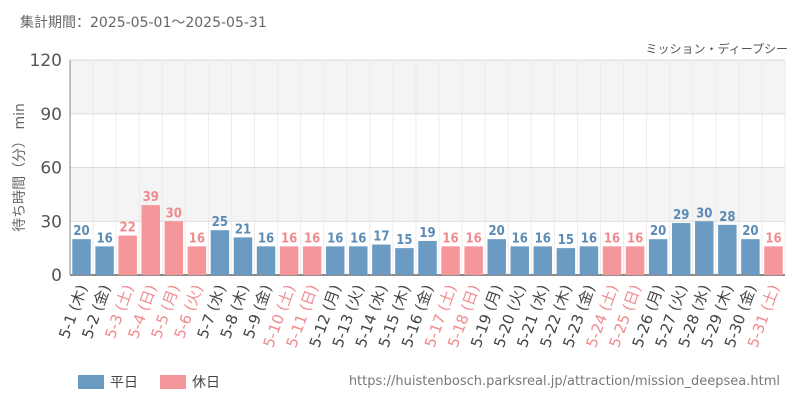 The width and height of the screenshot is (800, 400). Describe the element at coordinates (173, 382) in the screenshot. I see `legend-swatch-holiday` at that location.